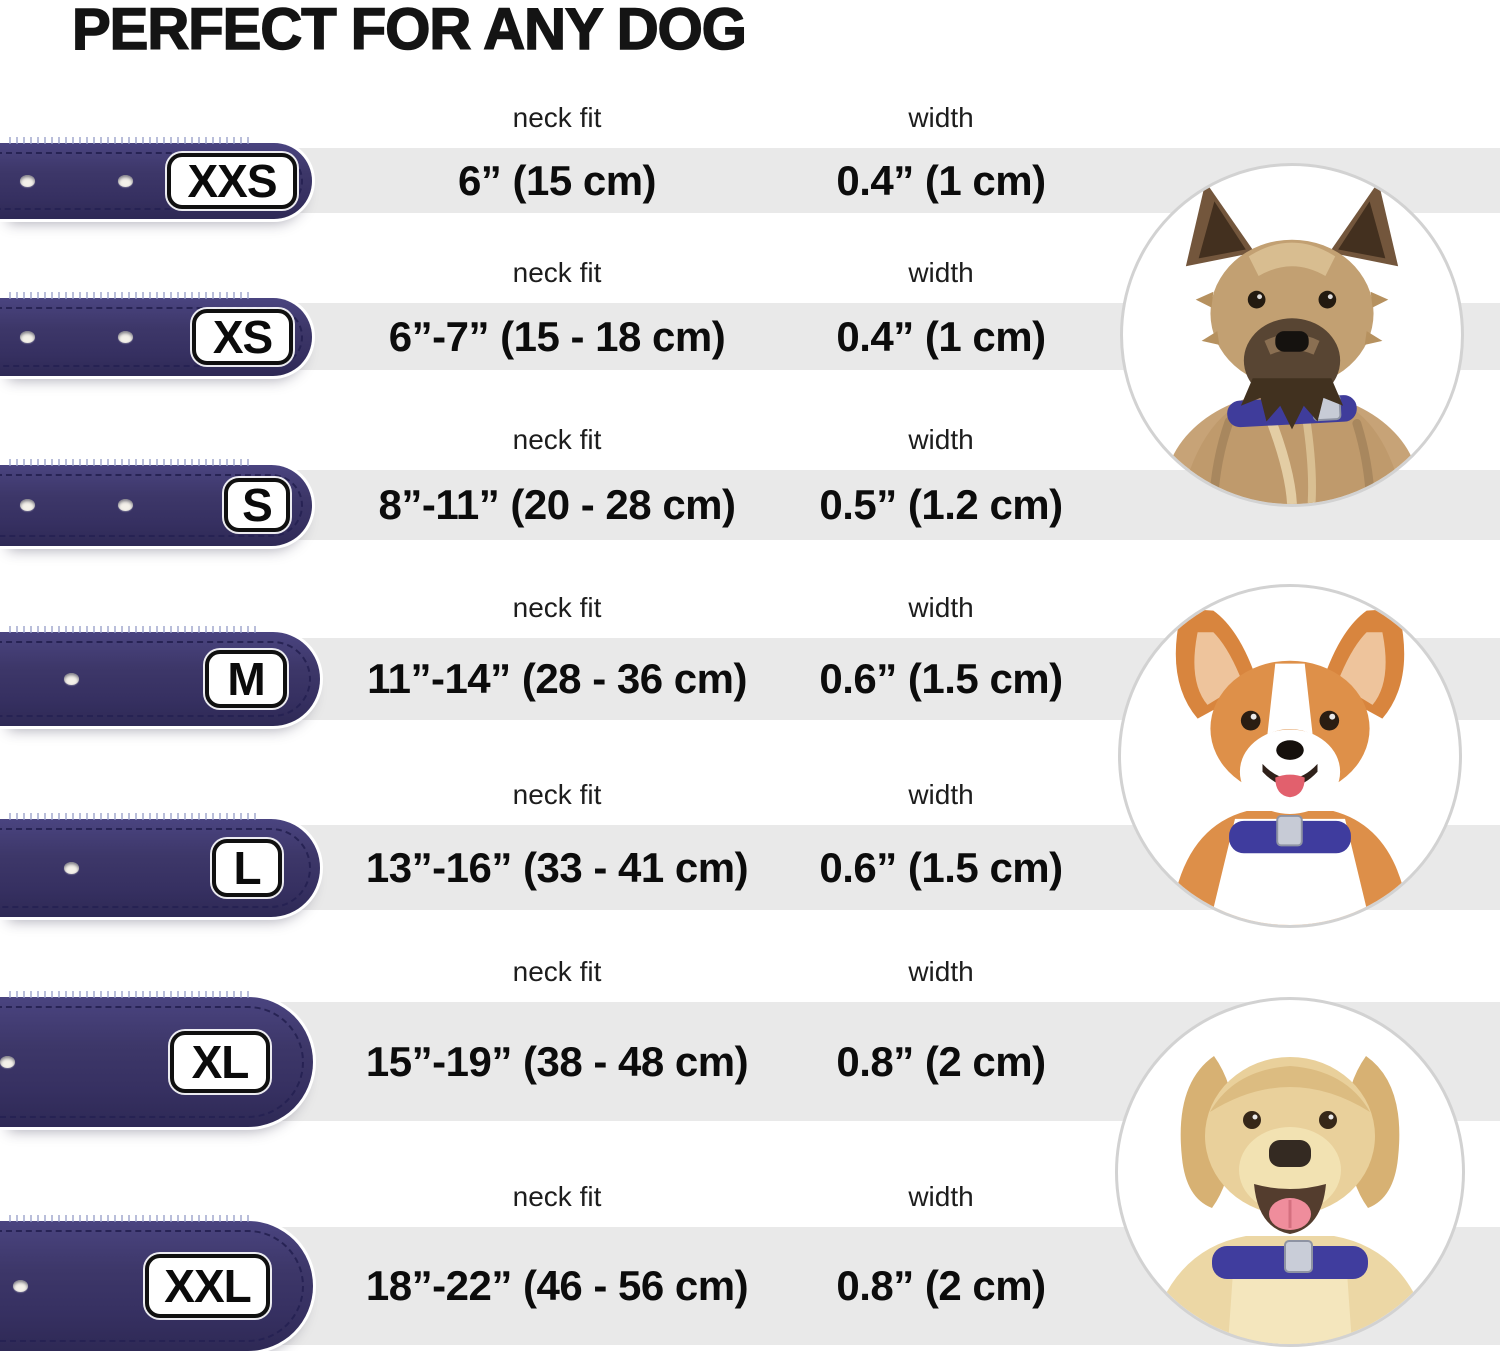  What do you see at coordinates (557, 336) in the screenshot?
I see `neck-fit-value: 6”-7” (15 - 18 cm)` at bounding box center [557, 336].